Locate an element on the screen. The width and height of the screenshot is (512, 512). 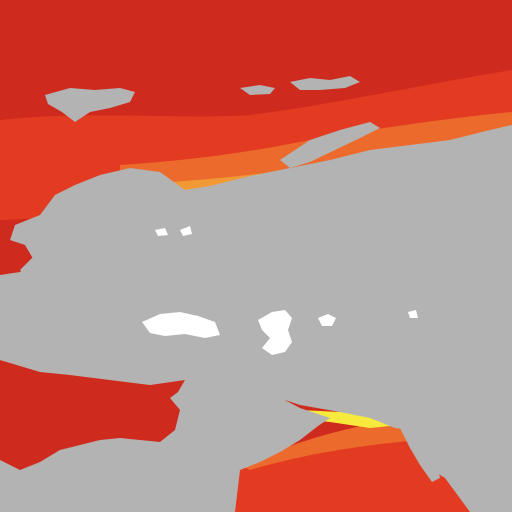
scandinavia is located at coordinates (92, 240).